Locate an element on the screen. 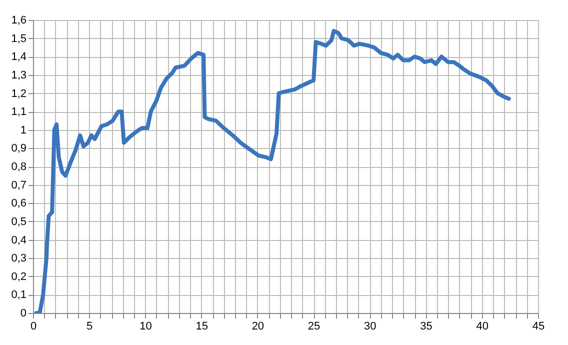  y-tick-label: 1,4 is located at coordinates (18, 57).